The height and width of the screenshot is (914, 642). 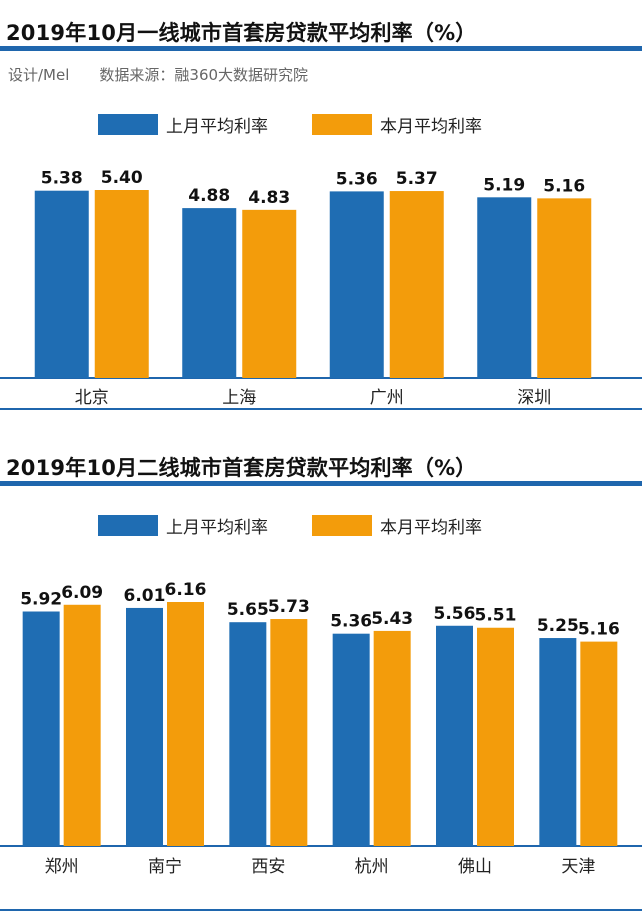 I want to click on chart-2-data-label: 5.43, so click(x=392, y=619).